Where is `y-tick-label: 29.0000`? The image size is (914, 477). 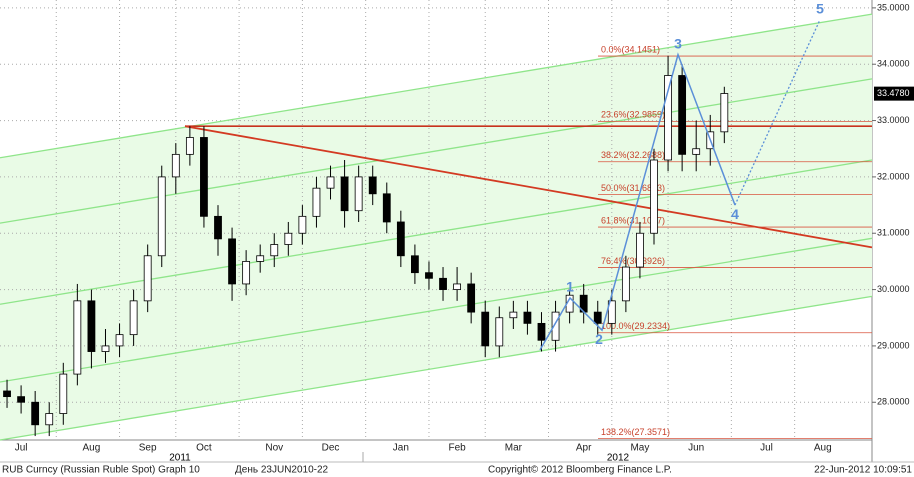
y-tick-label: 29.0000 is located at coordinates (893, 345).